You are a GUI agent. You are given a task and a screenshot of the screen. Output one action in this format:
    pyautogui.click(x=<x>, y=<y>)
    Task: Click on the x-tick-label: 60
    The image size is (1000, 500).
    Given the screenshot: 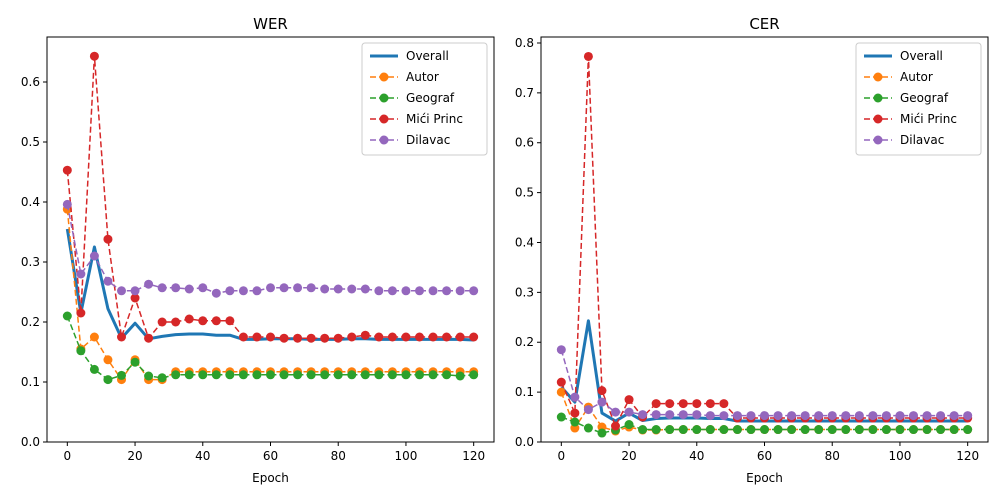 What is the action you would take?
    pyautogui.click(x=270, y=456)
    